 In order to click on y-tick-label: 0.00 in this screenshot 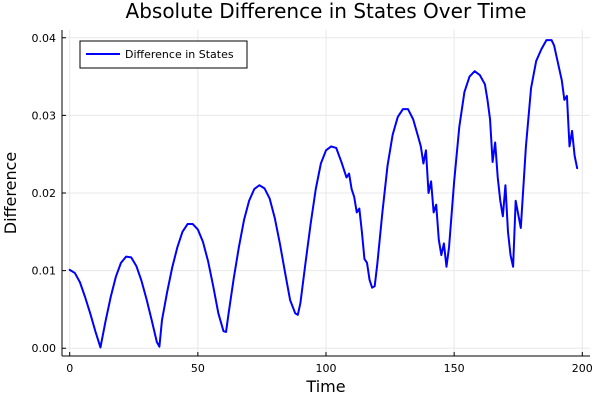, I will do `click(44, 348)`.